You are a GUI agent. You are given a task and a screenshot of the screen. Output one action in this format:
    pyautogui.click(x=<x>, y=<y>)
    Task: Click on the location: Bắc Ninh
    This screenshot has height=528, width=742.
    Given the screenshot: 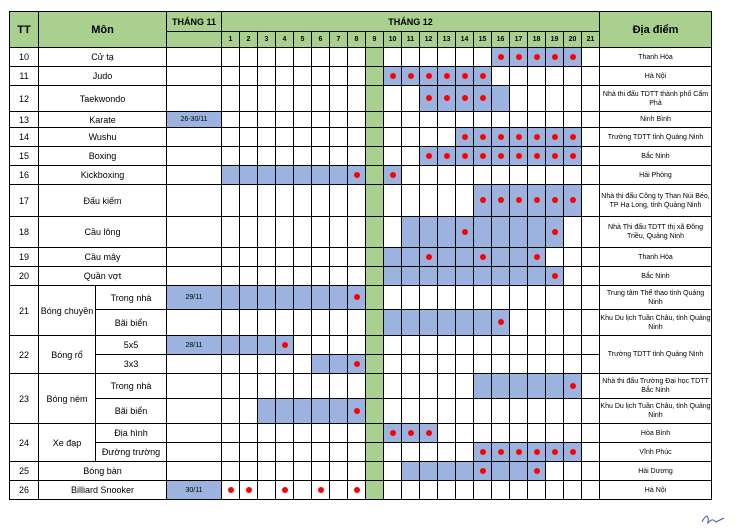 What is the action you would take?
    pyautogui.click(x=655, y=276)
    